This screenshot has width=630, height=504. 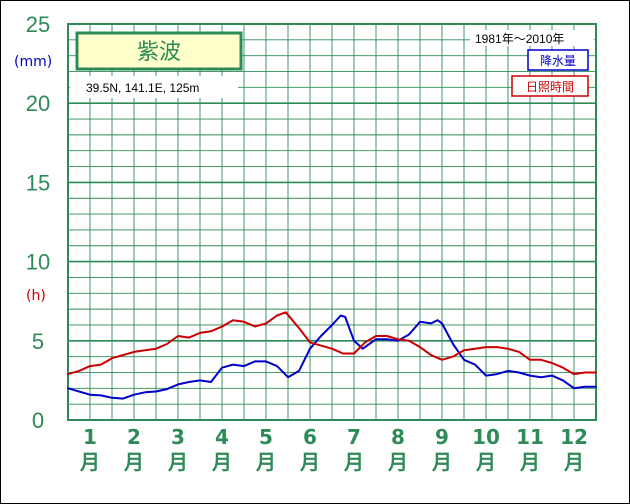 I want to click on x-tick-label-month: 12, so click(x=574, y=437).